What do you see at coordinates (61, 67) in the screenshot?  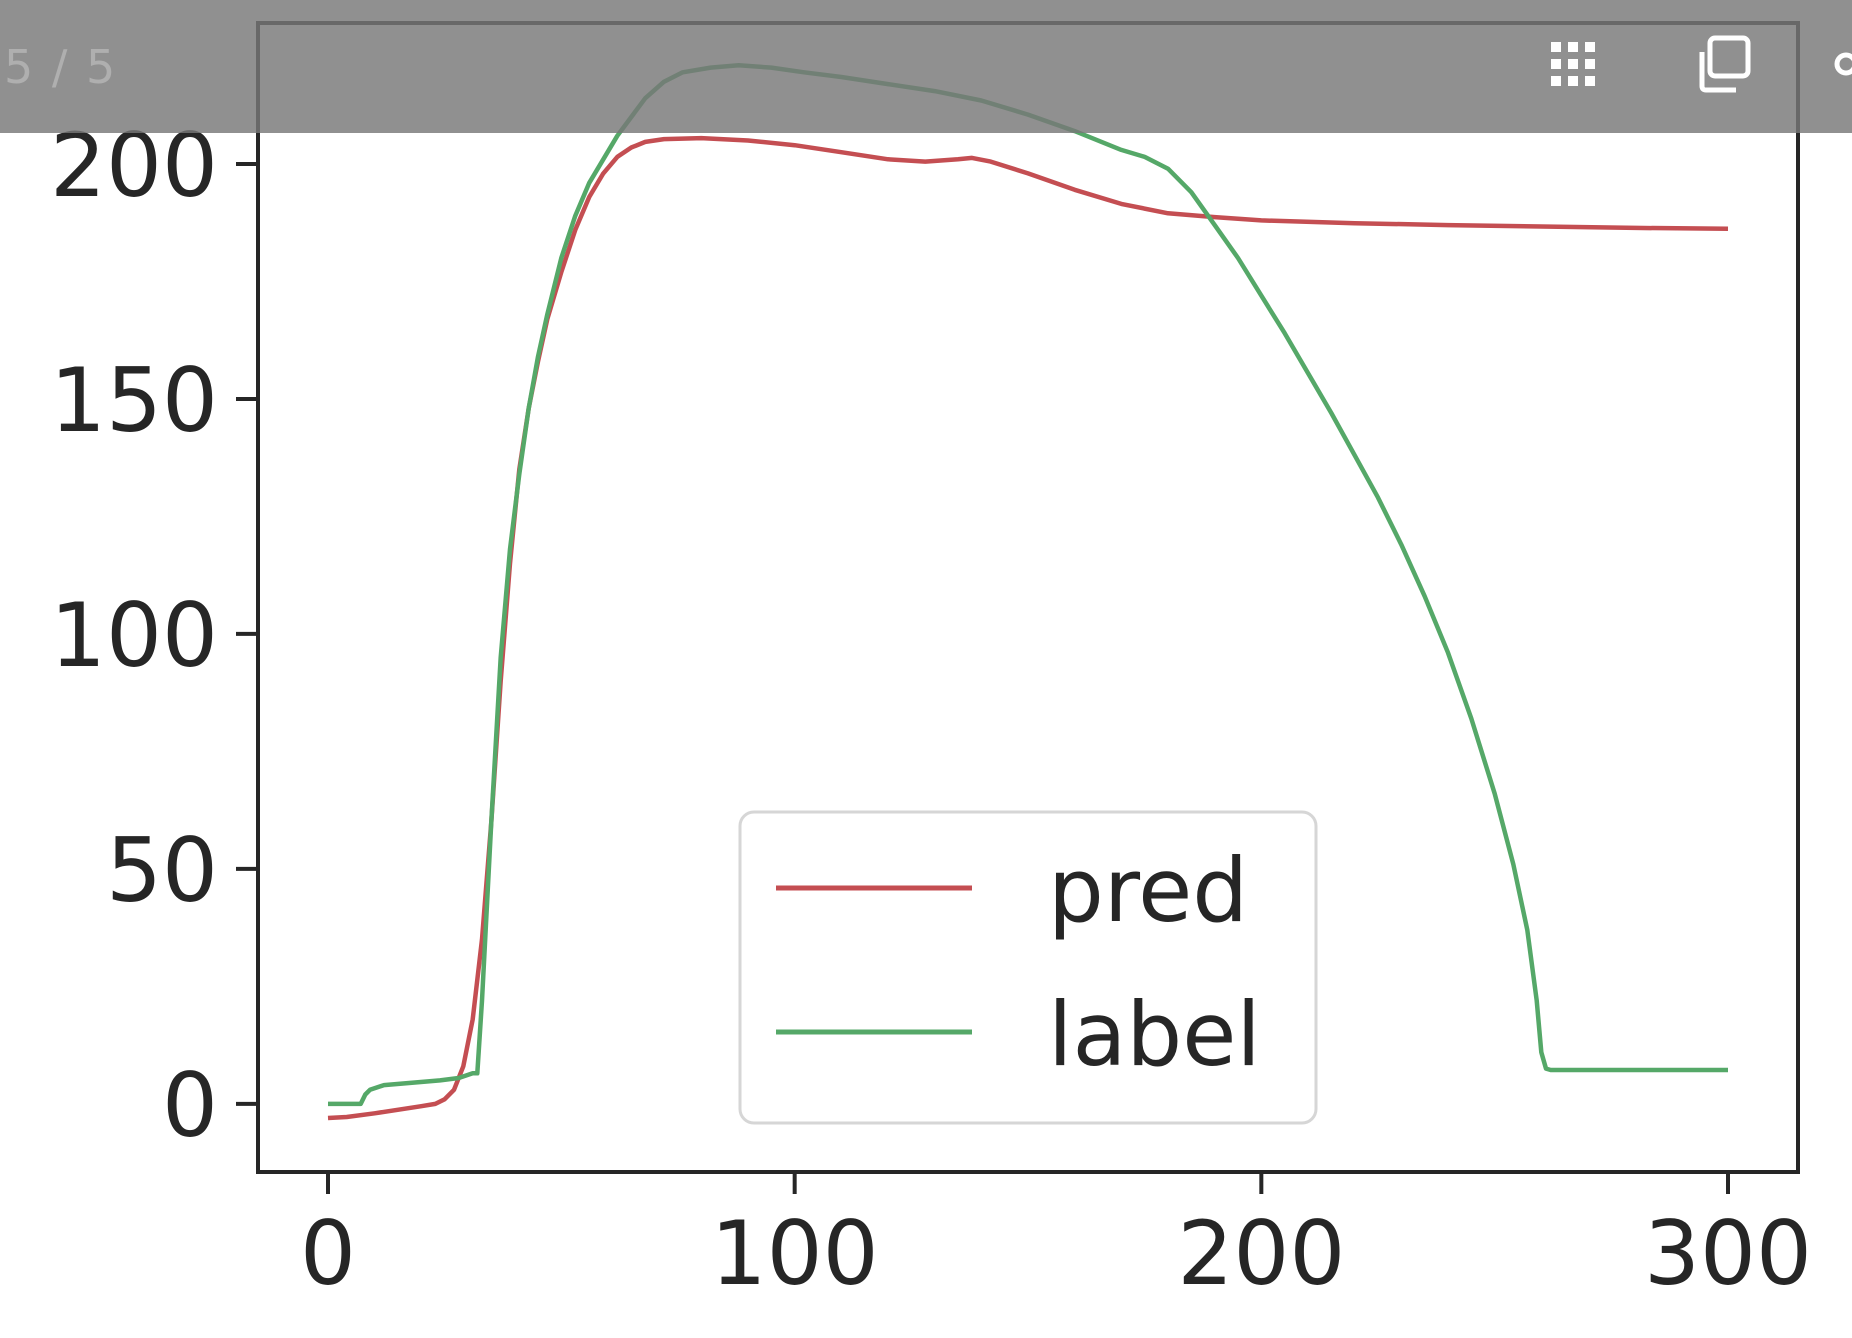 I see `page-counter: 5 / 5` at bounding box center [61, 67].